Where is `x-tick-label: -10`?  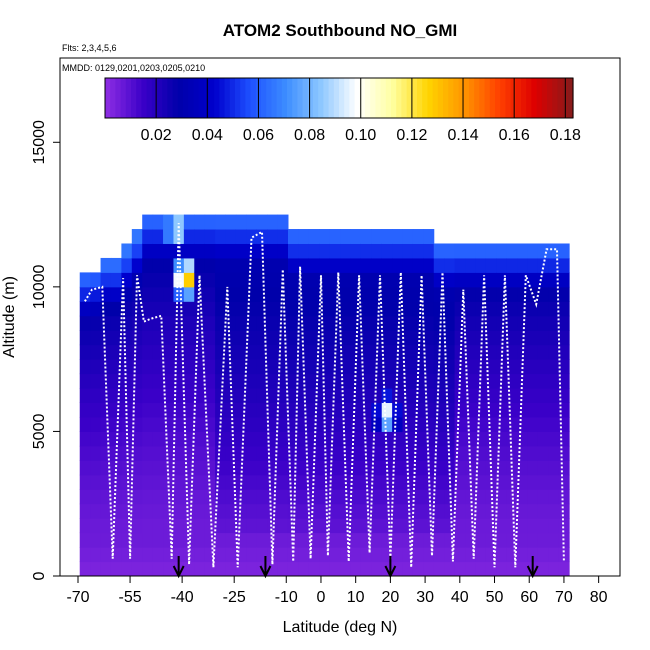 x-tick-label: -10 is located at coordinates (286, 597).